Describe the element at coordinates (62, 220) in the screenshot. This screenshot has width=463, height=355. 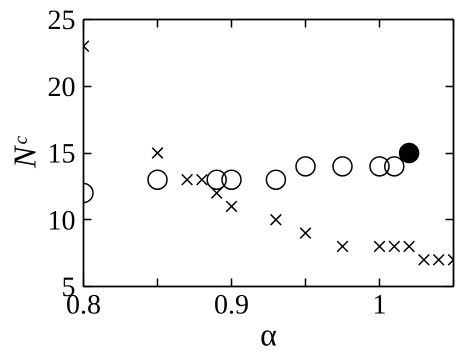
I see `y-tick-label: 10` at that location.